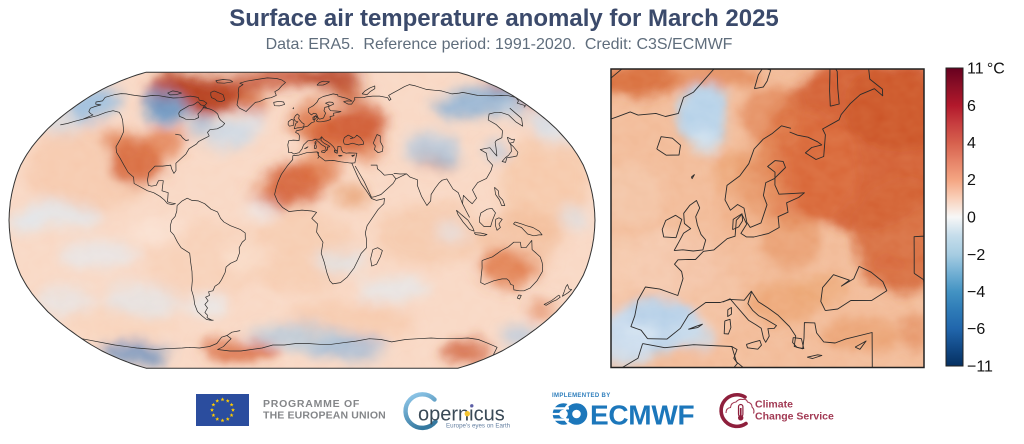 Image resolution: width=1024 pixels, height=444 pixels. I want to click on svg-text: 11 °C, so click(986, 69).